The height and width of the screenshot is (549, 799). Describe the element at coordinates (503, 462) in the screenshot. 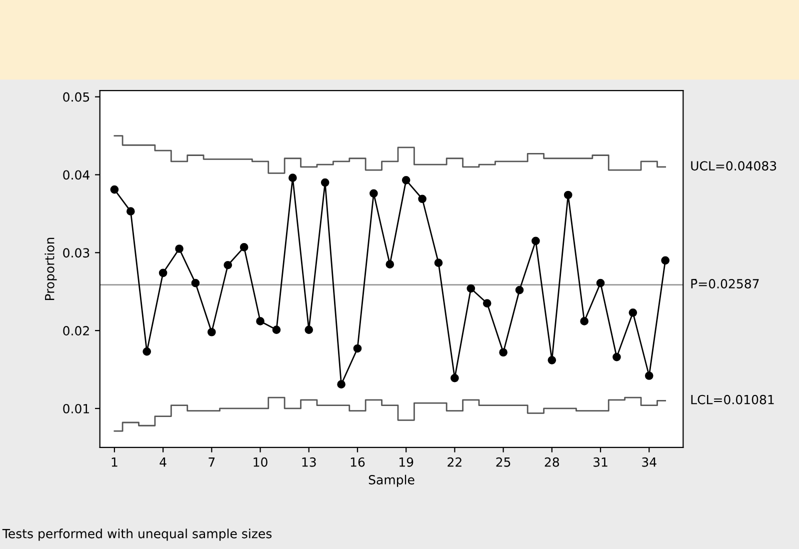

I see `x-tick-label: 25` at that location.